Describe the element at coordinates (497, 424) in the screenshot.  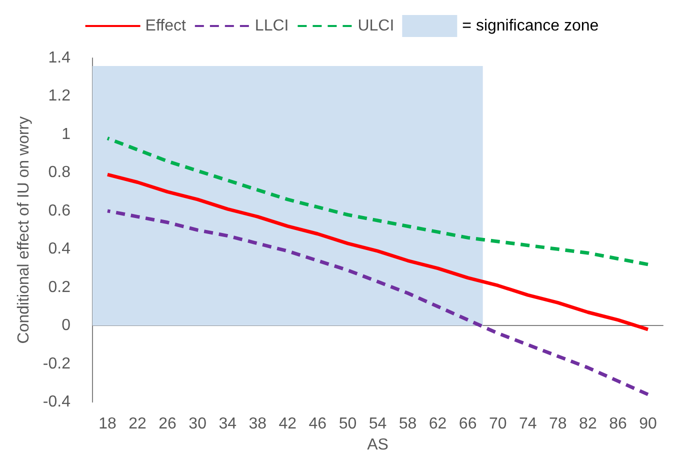
I see `x-tick-label: 70` at that location.